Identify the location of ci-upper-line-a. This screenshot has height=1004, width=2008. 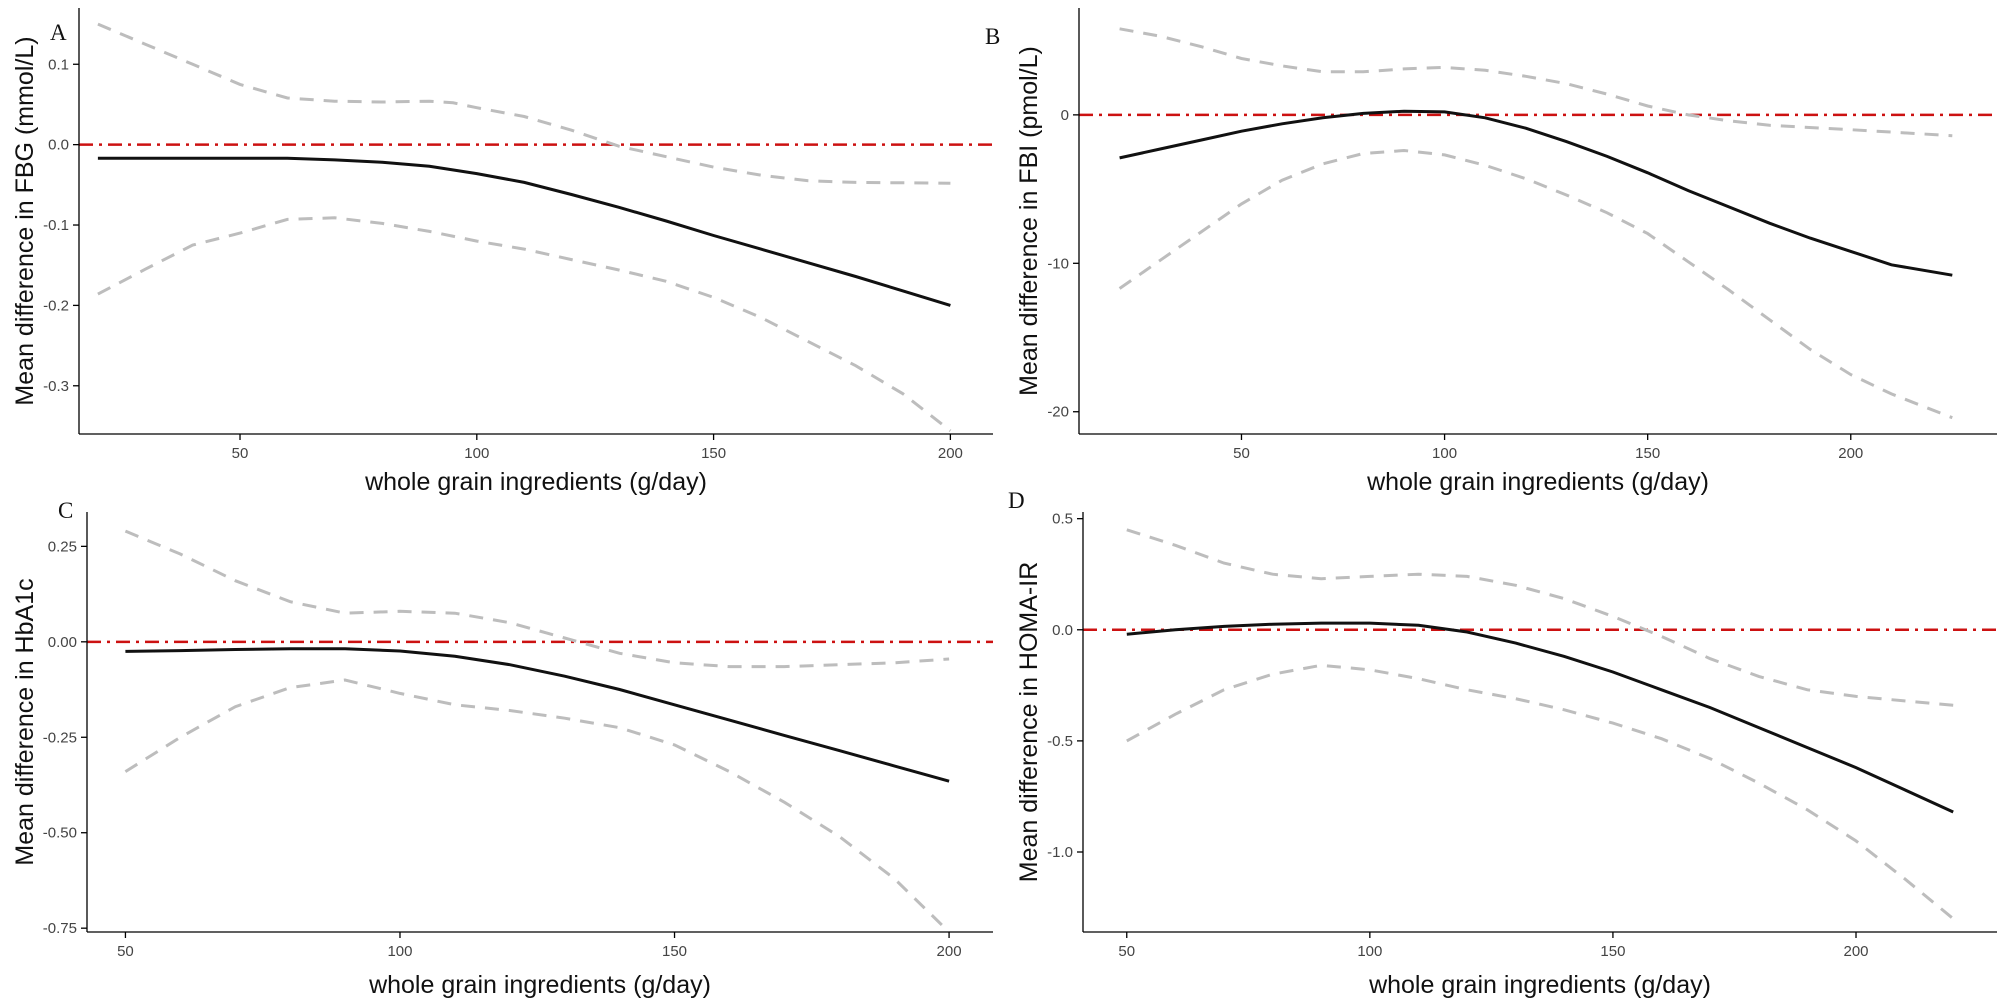
(524, 103).